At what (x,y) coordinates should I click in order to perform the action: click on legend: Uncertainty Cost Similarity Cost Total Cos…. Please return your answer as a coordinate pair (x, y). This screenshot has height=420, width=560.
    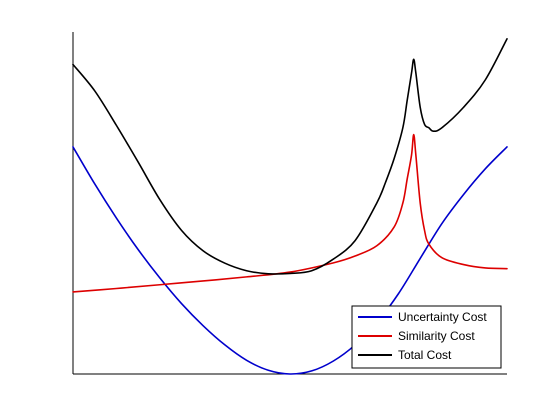
    Looking at the image, I should click on (426, 337).